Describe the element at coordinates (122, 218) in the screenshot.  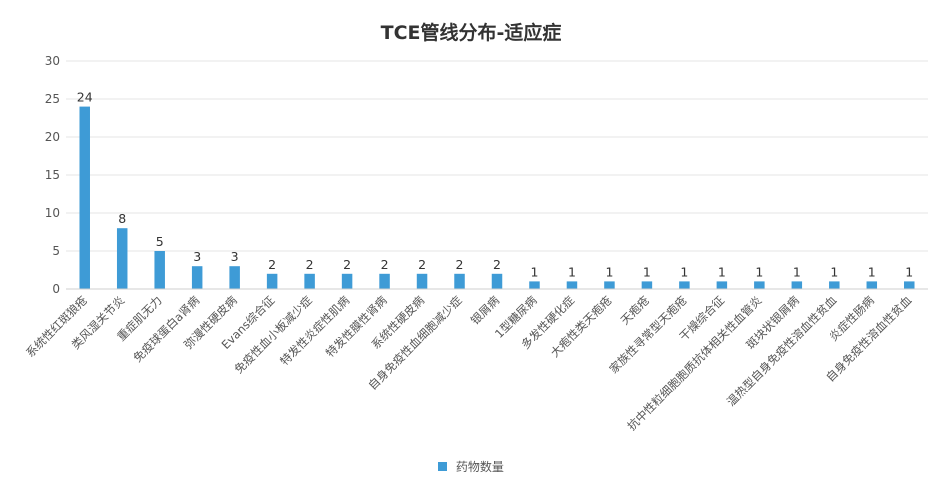
I see `data-label: 8` at that location.